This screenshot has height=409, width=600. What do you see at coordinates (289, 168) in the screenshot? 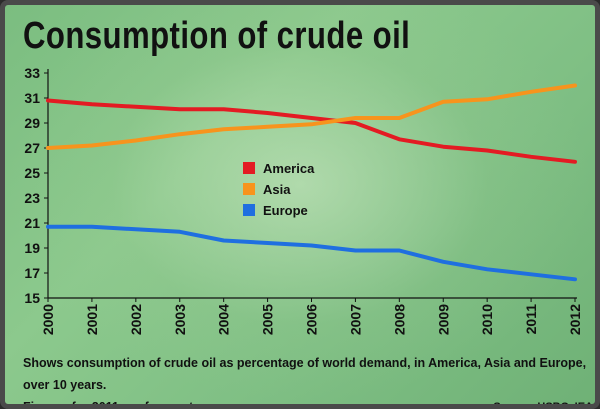
I see `legend-label-america: America` at bounding box center [289, 168].